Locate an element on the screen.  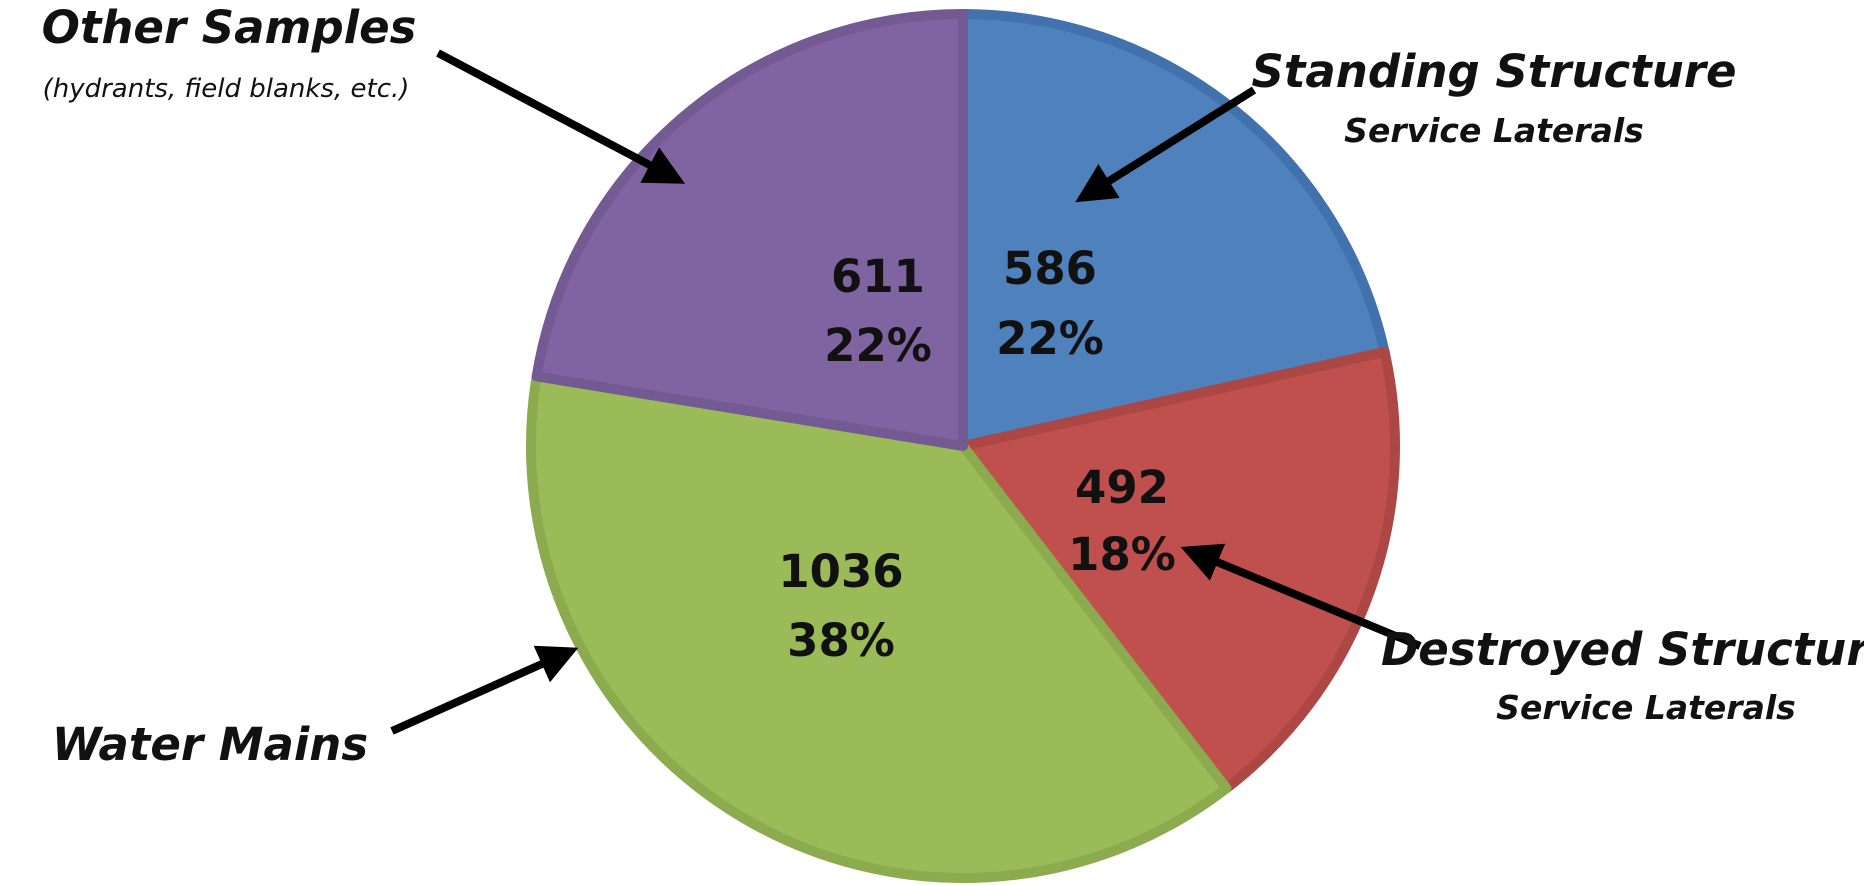
callout-title-water-mains: Water Mains is located at coordinates (210, 744).